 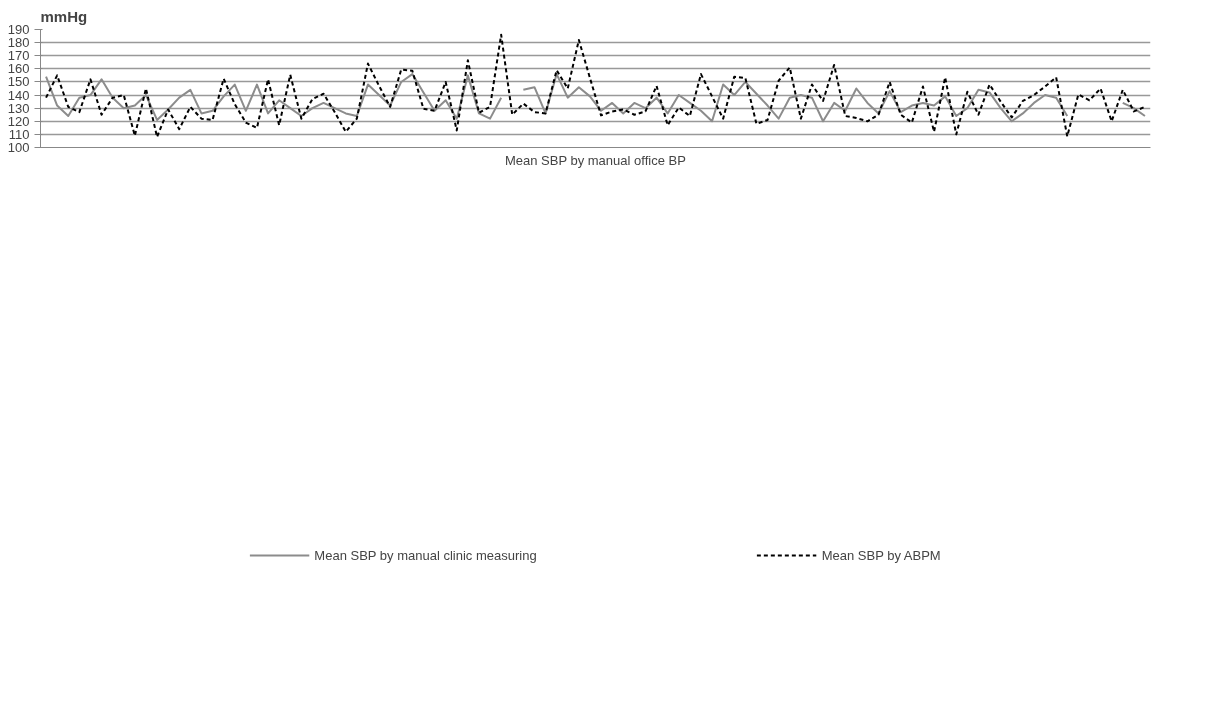 I want to click on y-tick-label: 100, so click(x=18, y=147).